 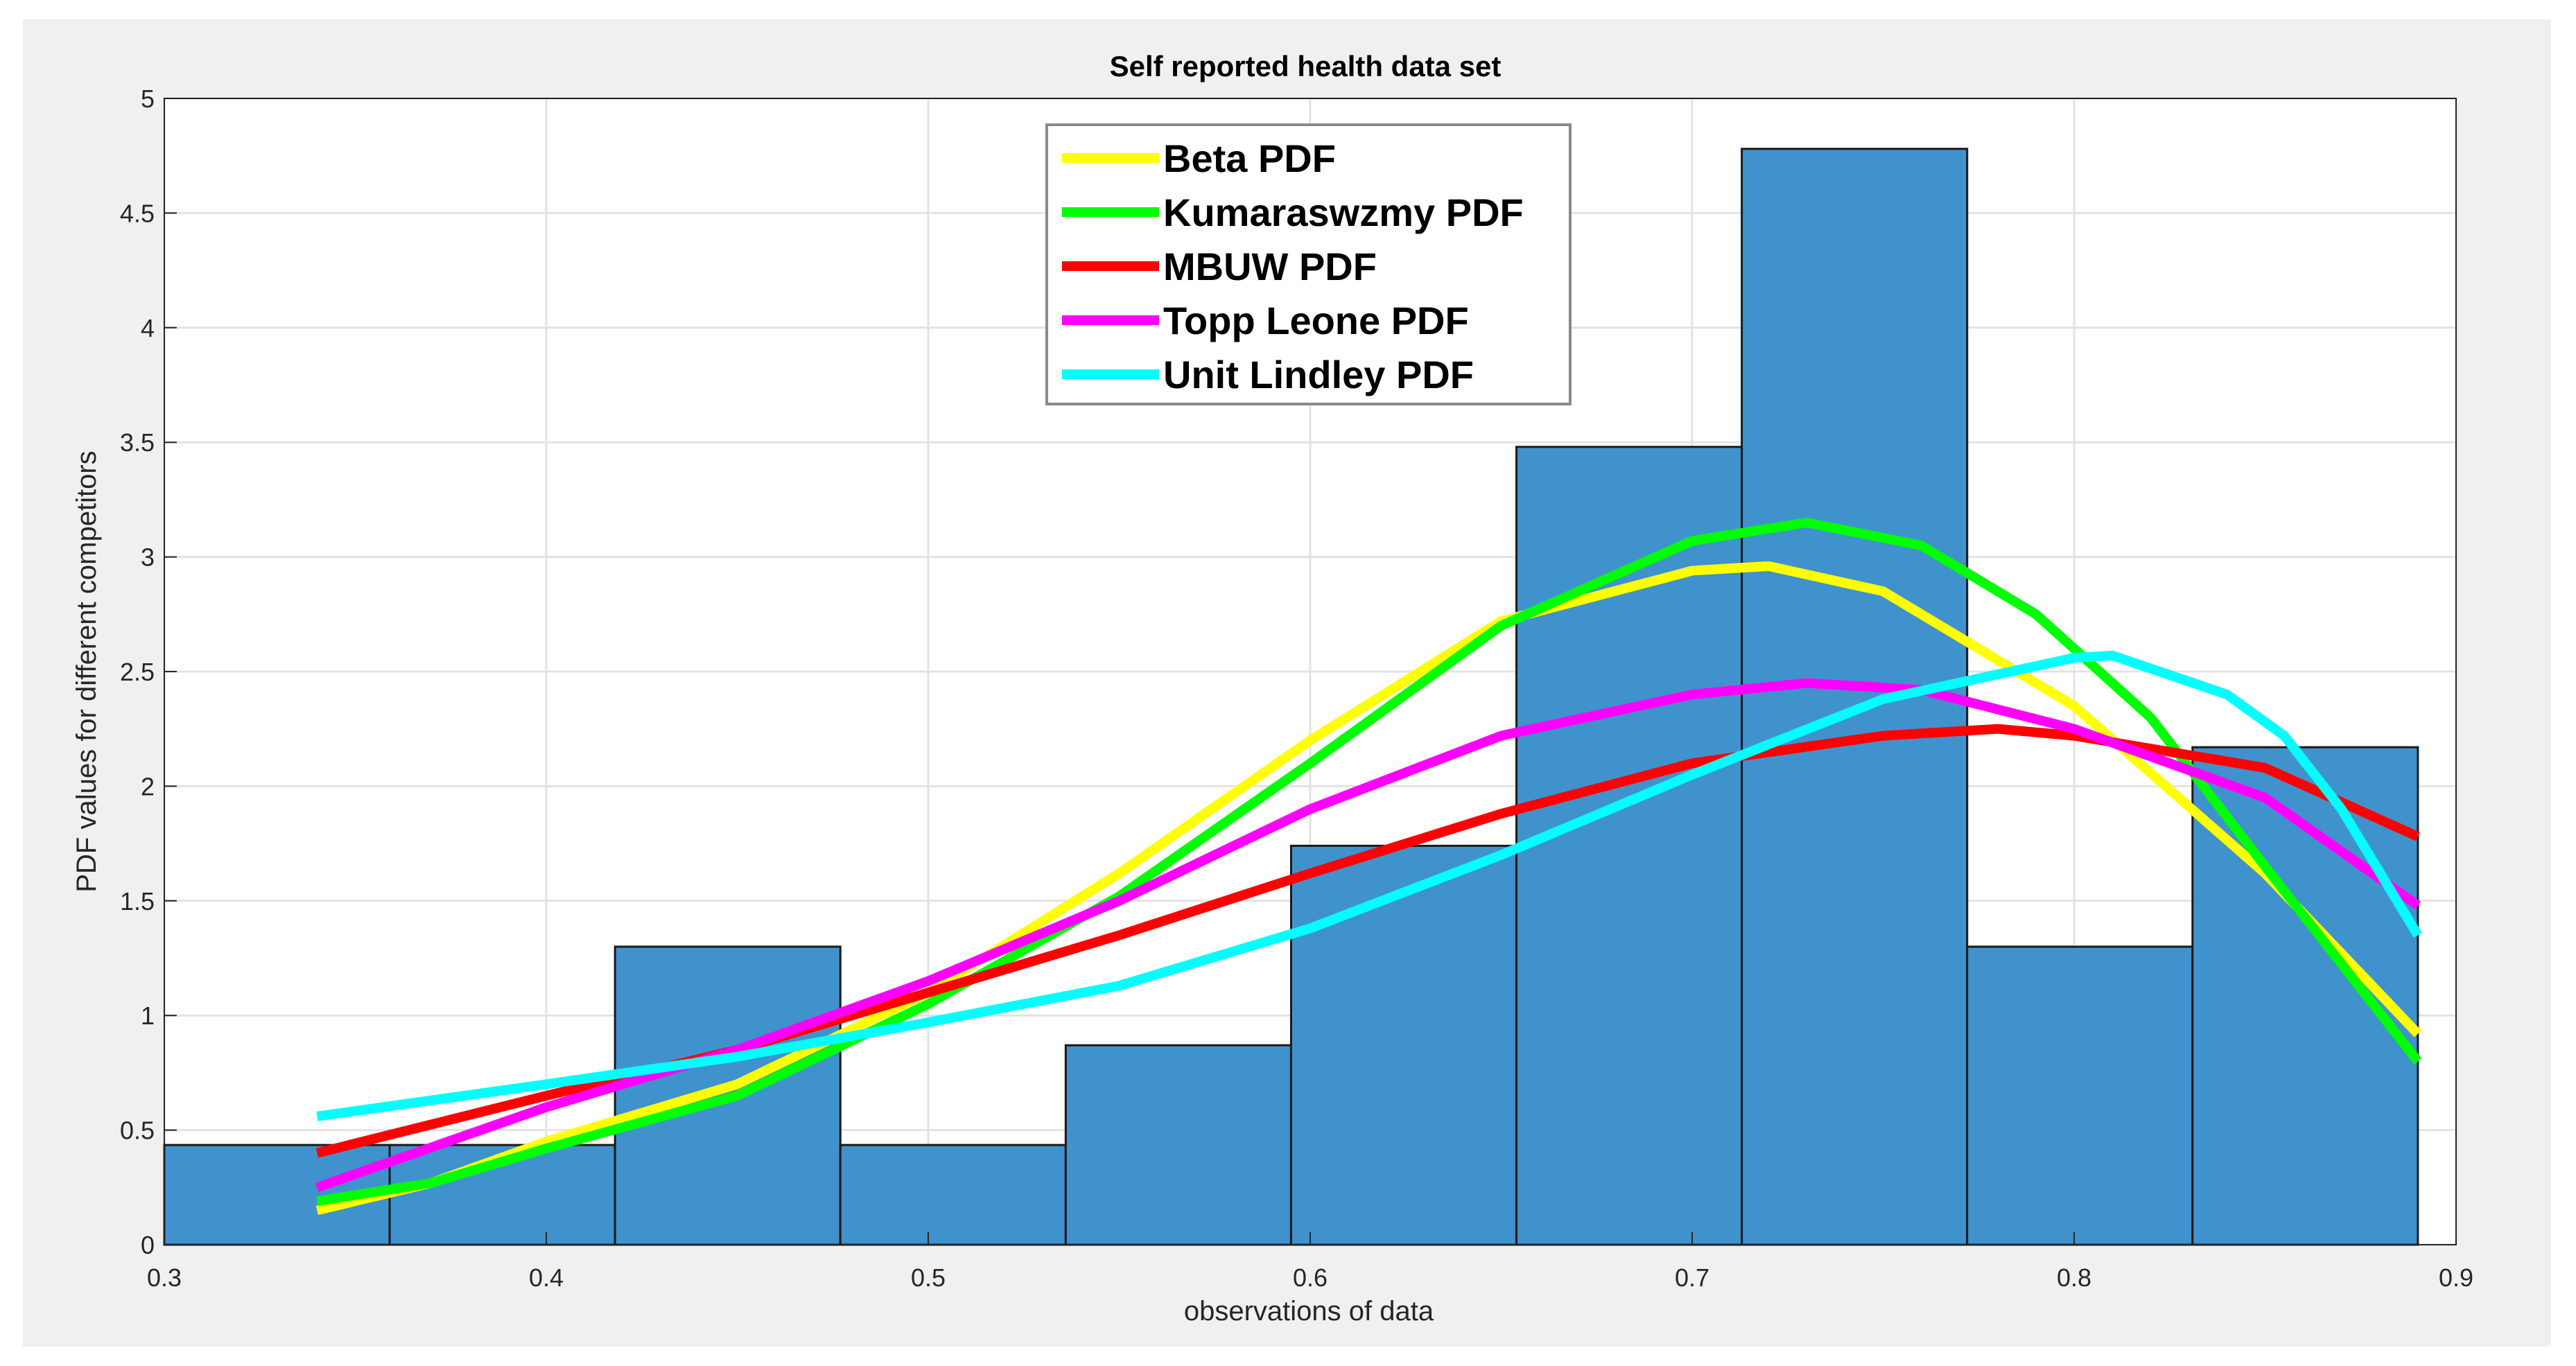 What do you see at coordinates (148, 1015) in the screenshot?
I see `y-tick-label: 1` at bounding box center [148, 1015].